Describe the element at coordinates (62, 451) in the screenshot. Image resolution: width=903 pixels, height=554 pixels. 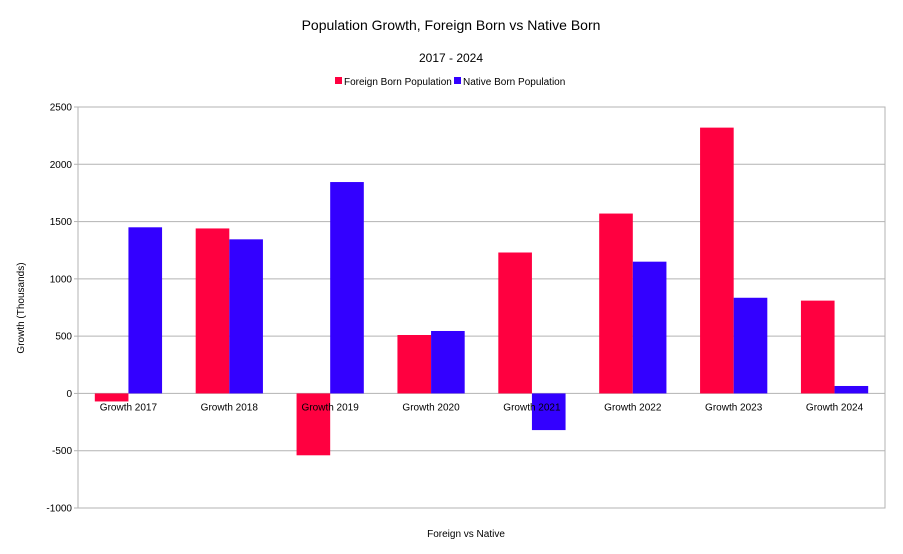
I see `y-tick-label: -500` at that location.